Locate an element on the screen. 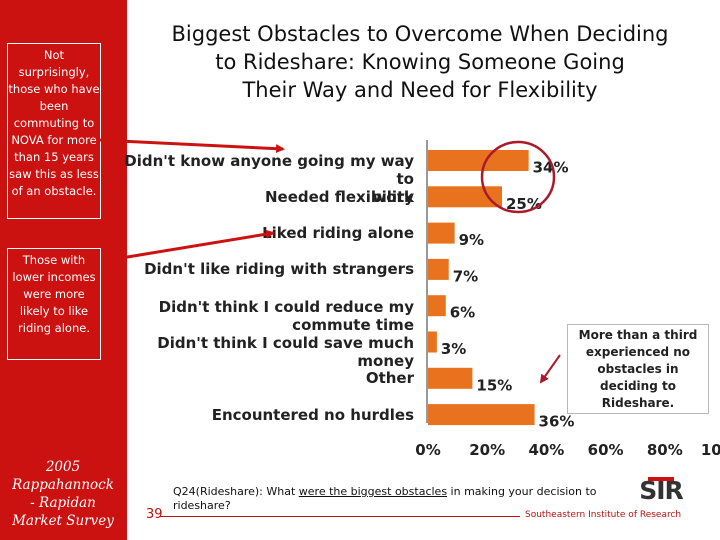 This screenshot has width=720, height=540. category-label-line: work is located at coordinates (393, 197).